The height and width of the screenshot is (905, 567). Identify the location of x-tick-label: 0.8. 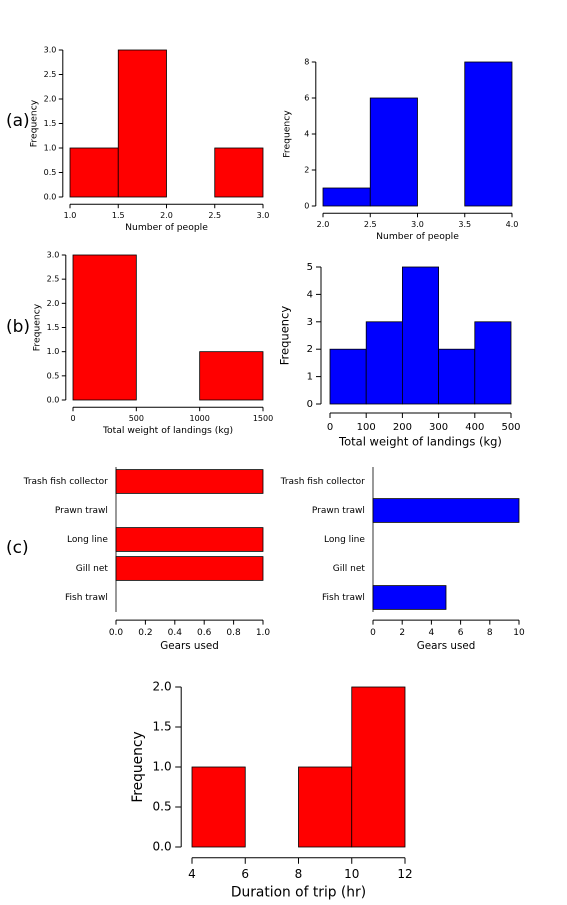
(233, 633).